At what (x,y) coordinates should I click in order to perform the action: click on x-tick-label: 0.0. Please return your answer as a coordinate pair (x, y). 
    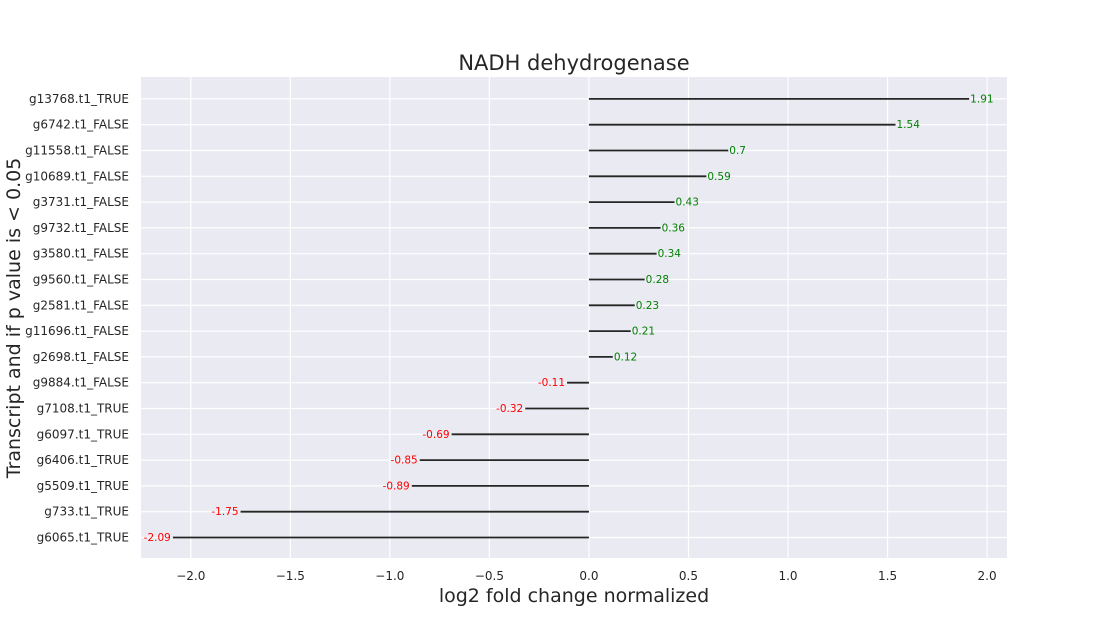
    Looking at the image, I should click on (588, 576).